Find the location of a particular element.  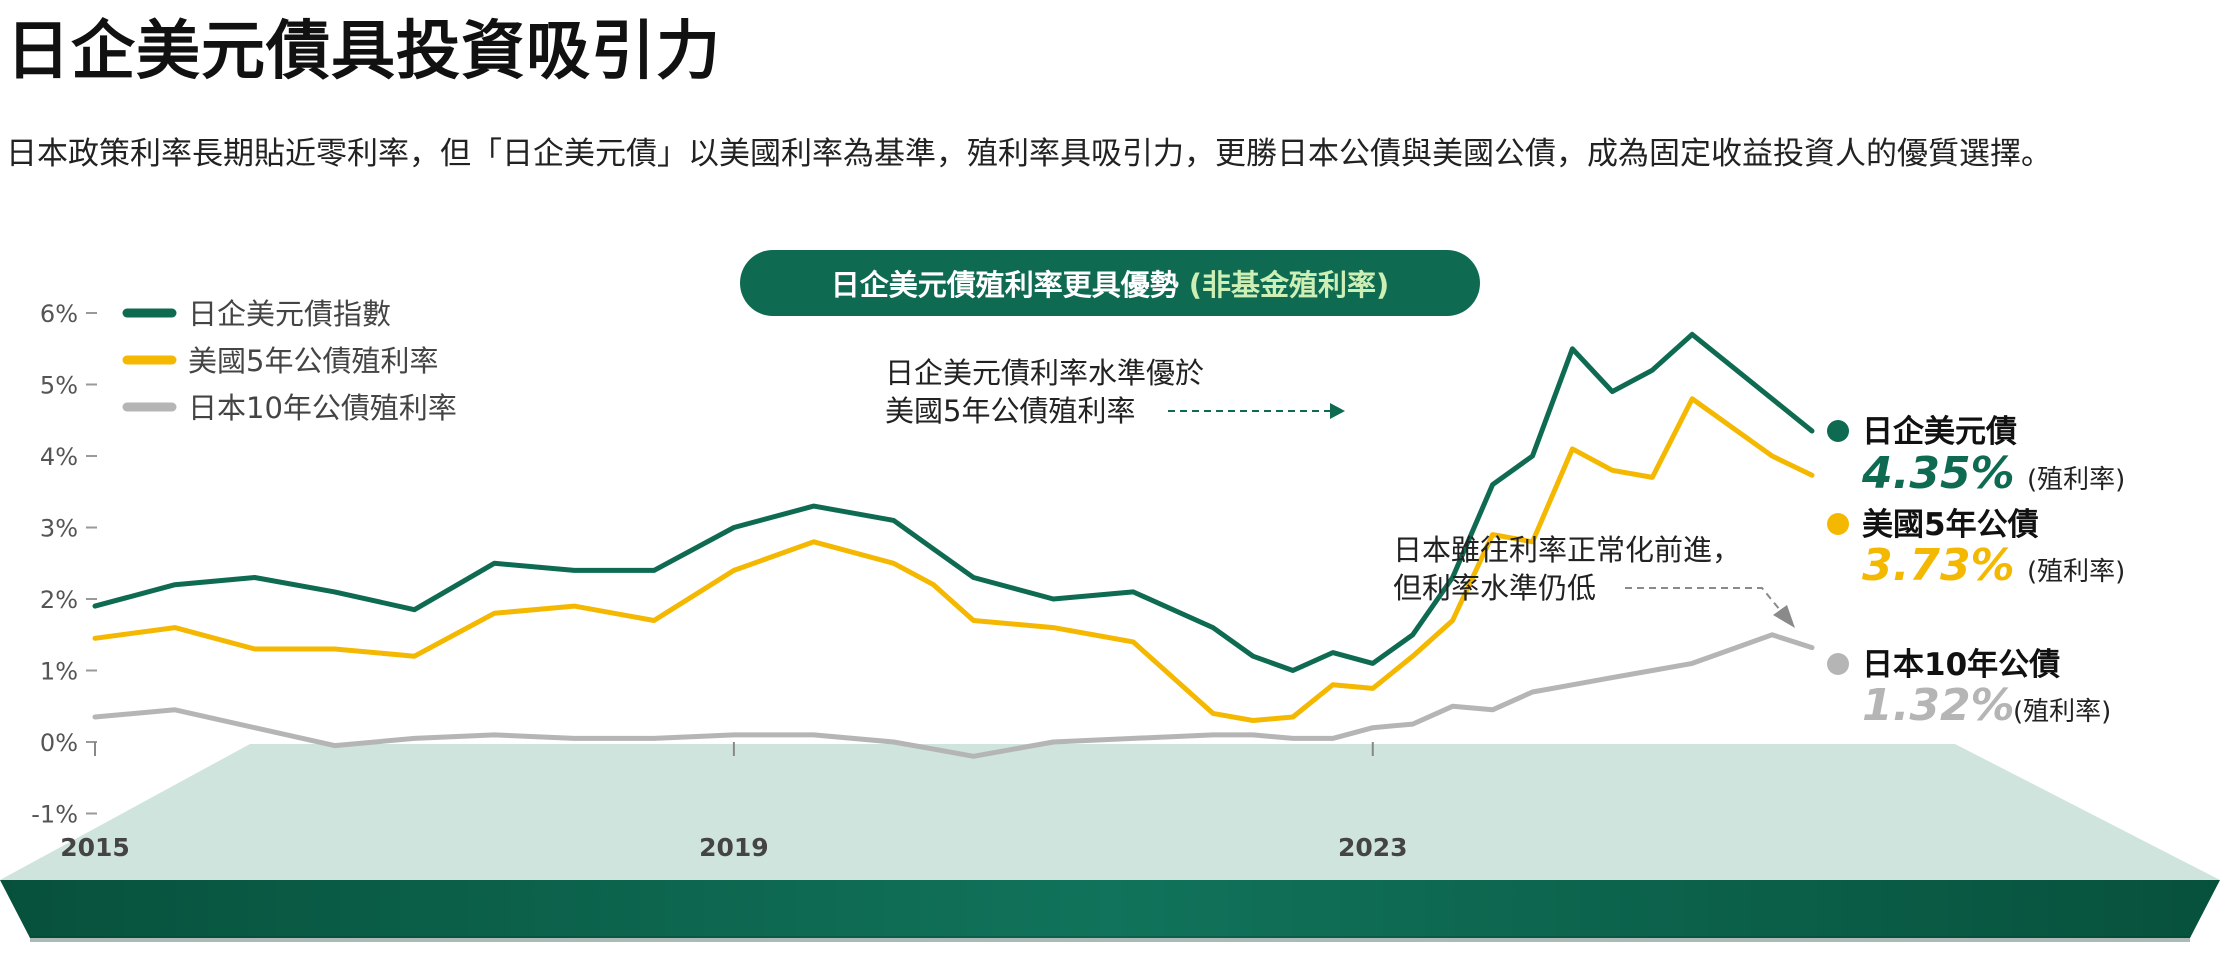

annotation-2-arrow-head is located at coordinates (1784, 616).